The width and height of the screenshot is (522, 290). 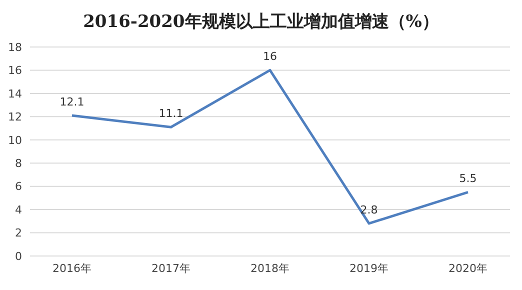 What do you see at coordinates (72, 102) in the screenshot?
I see `data-label: 12.1` at bounding box center [72, 102].